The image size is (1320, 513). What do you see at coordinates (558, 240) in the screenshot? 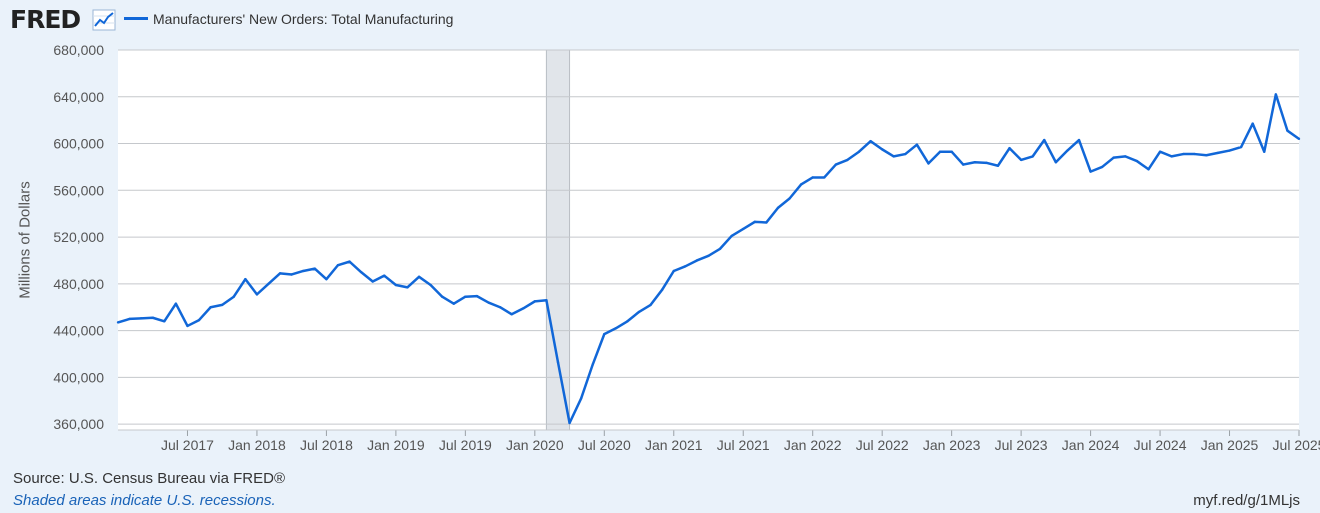
I see `recession-band` at bounding box center [558, 240].